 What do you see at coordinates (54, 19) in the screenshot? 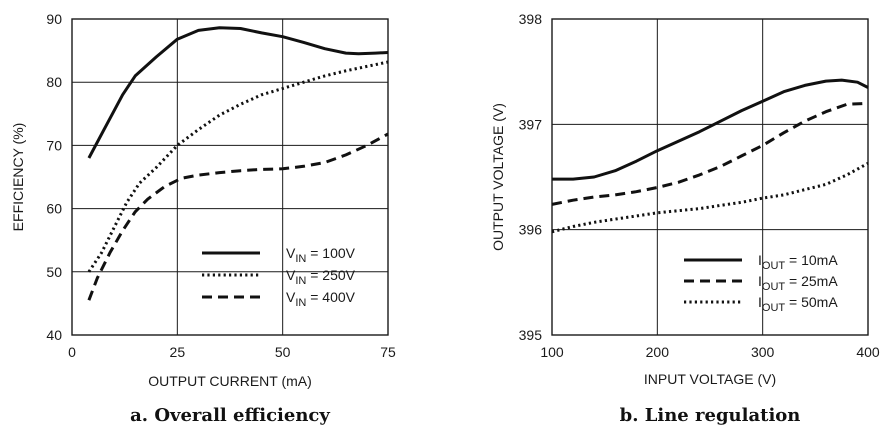
I see `y-tick-label: 90` at bounding box center [54, 19].